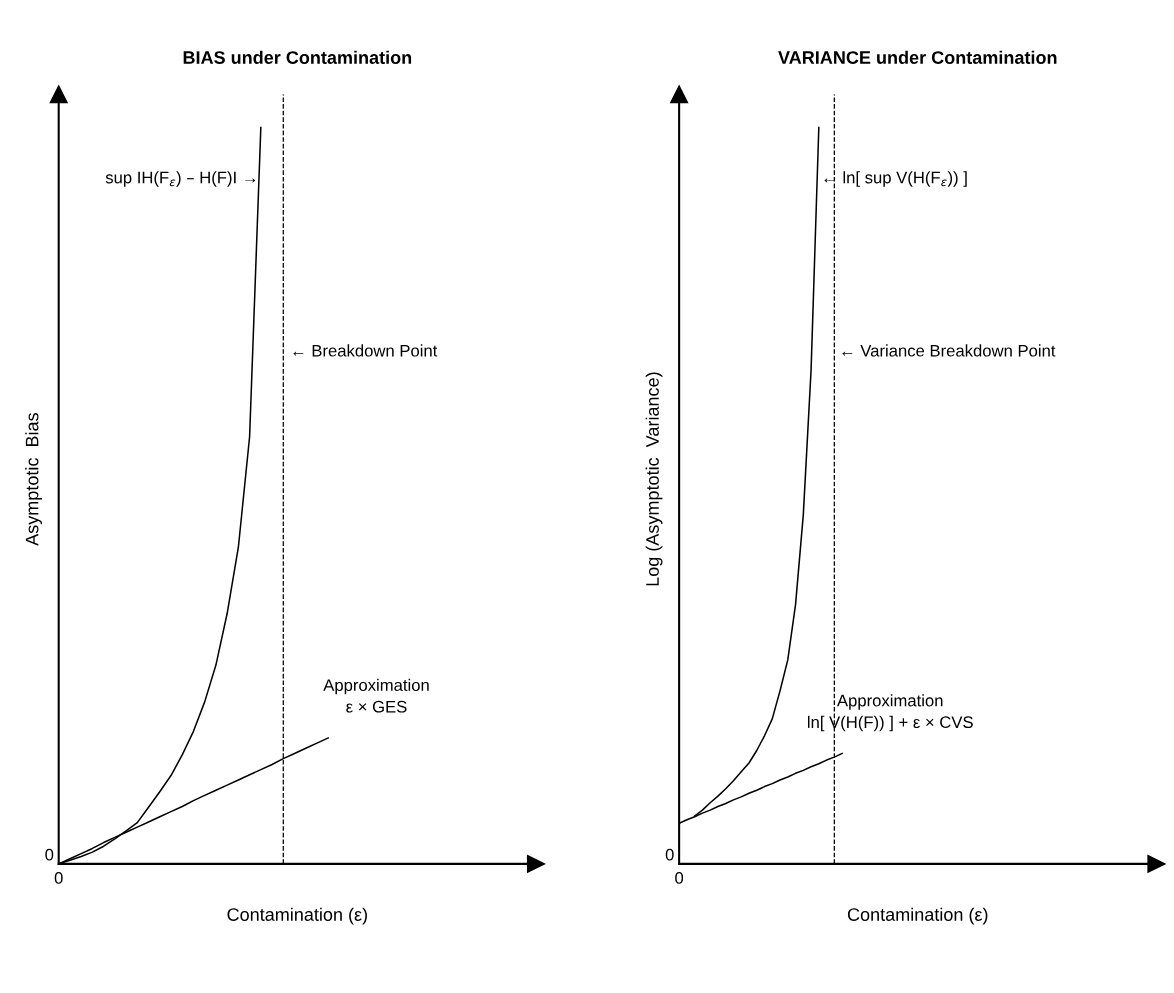 This screenshot has width=1174, height=993. Describe the element at coordinates (365, 350) in the screenshot. I see `text: ← Breakdown Point` at that location.